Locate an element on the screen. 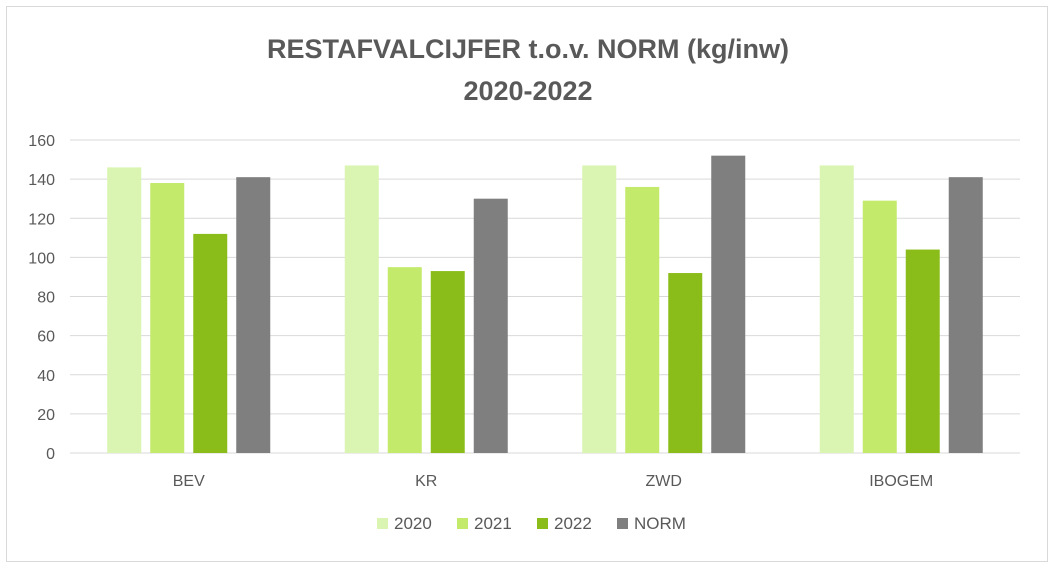 Image resolution: width=1056 pixels, height=572 pixels. x-tick-label: KR is located at coordinates (426, 481).